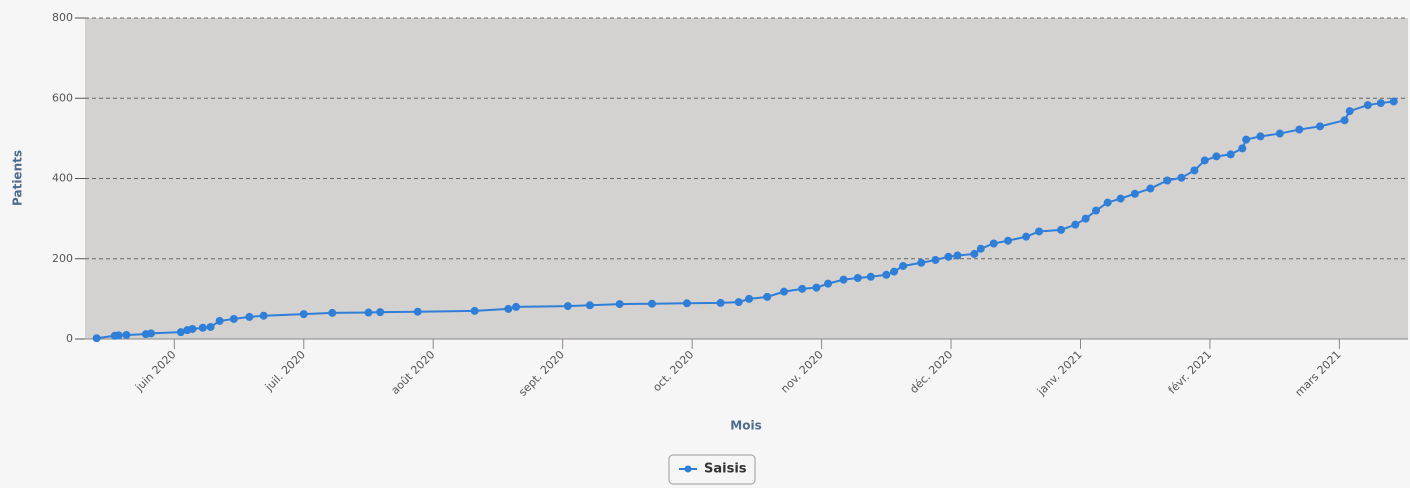 This screenshot has height=488, width=1410. Describe the element at coordinates (673, 371) in the screenshot. I see `x-tick-label: oct. 2020` at that location.